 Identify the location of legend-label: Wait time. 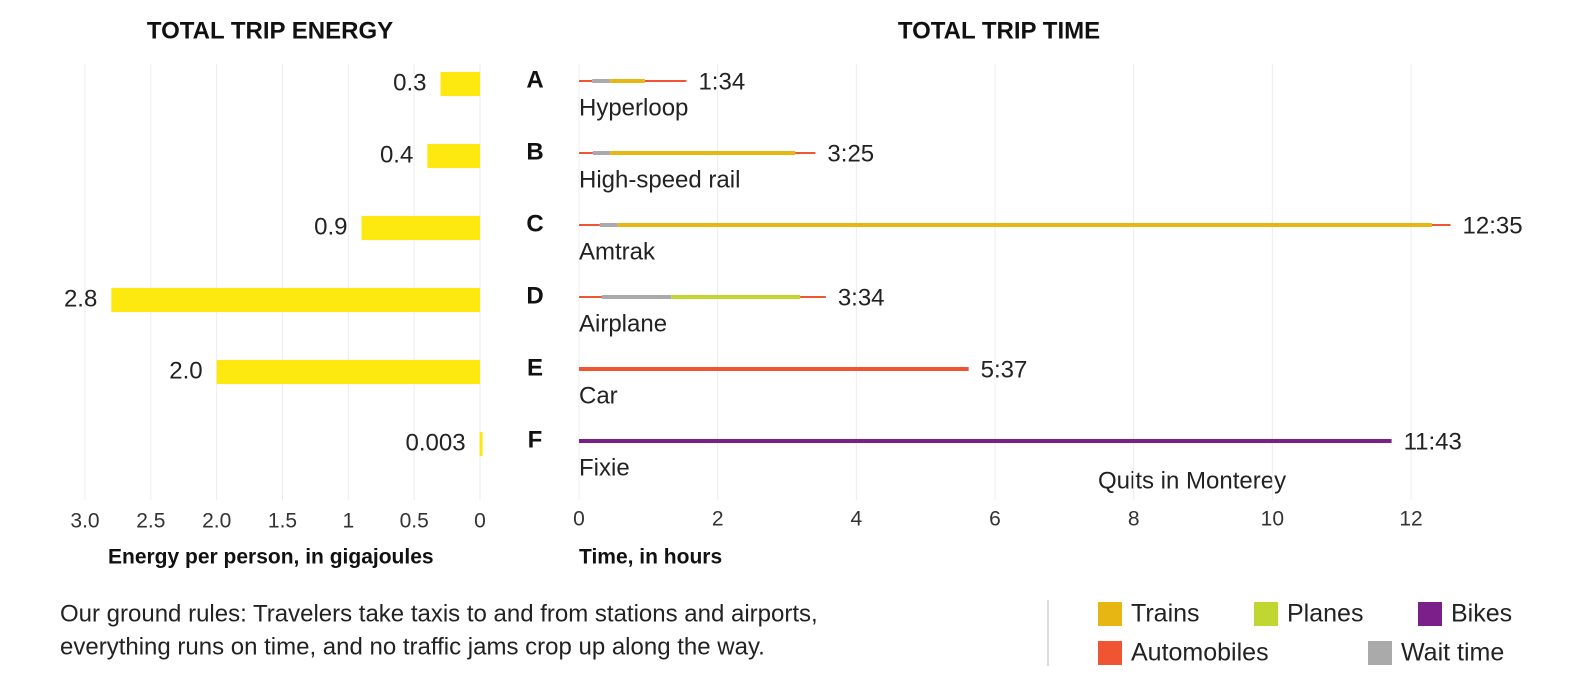
(1452, 653).